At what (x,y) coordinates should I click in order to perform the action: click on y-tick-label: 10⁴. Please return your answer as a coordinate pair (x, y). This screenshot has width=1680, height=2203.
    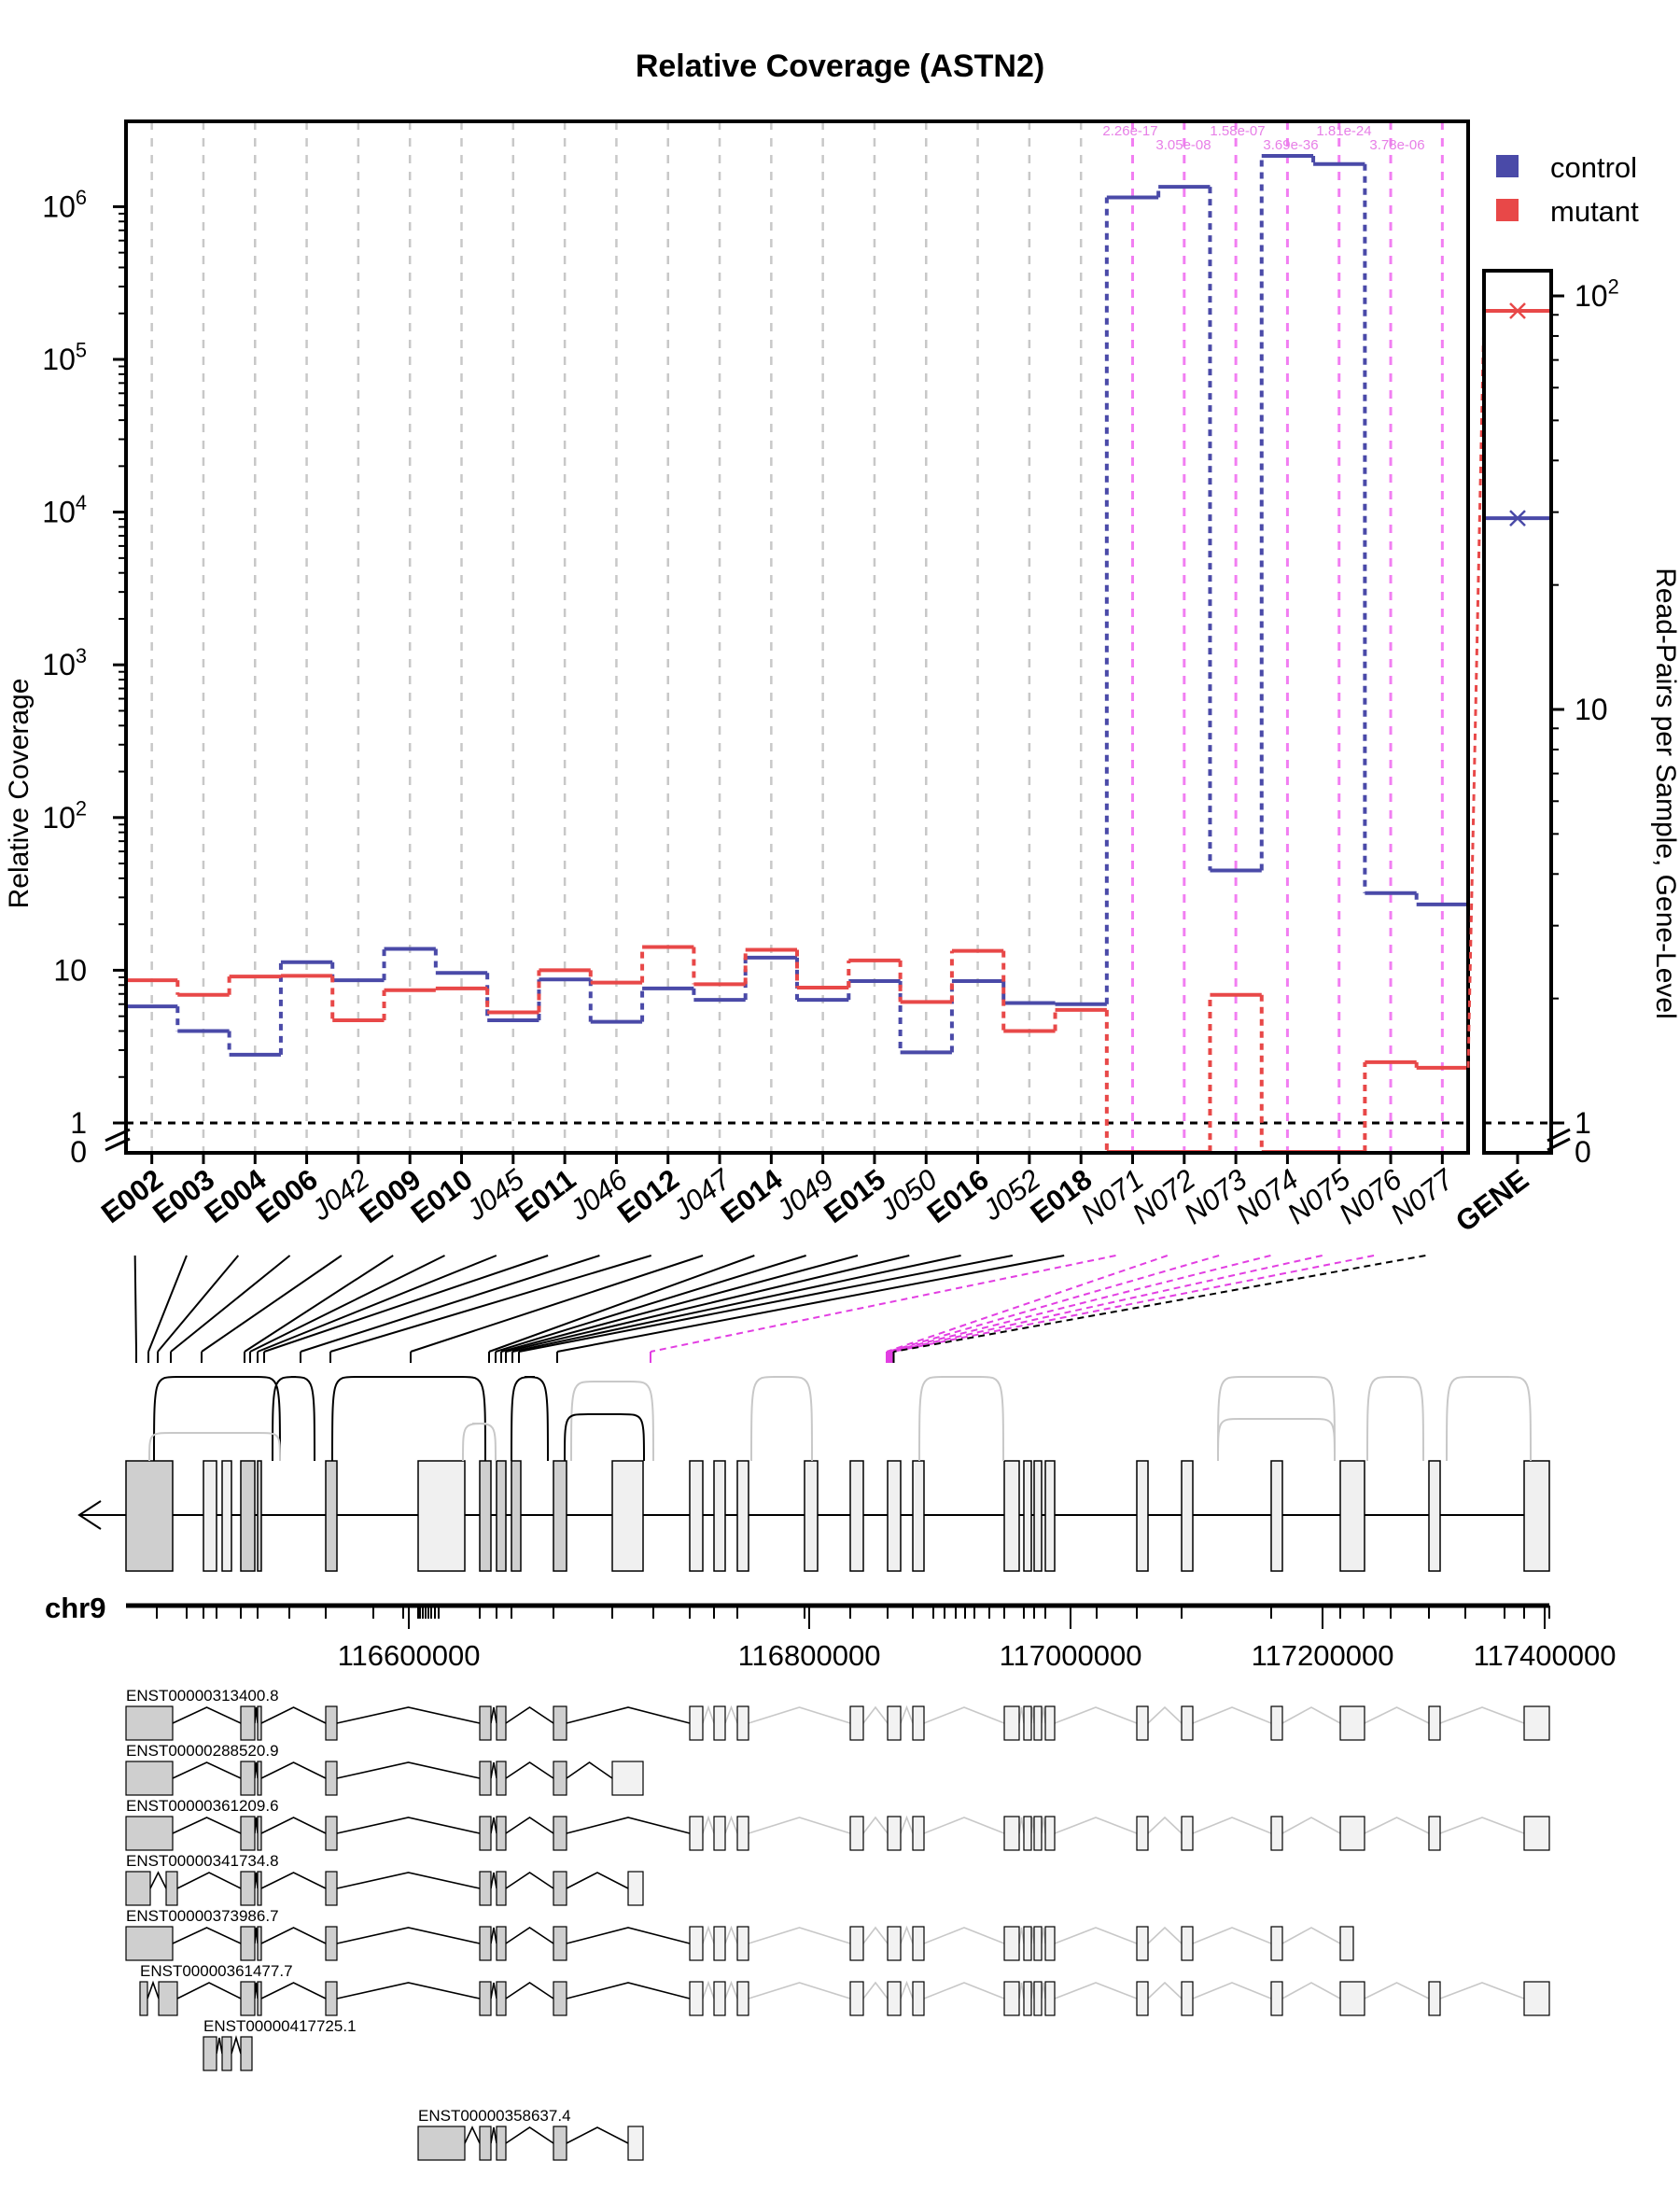
    Looking at the image, I should click on (64, 510).